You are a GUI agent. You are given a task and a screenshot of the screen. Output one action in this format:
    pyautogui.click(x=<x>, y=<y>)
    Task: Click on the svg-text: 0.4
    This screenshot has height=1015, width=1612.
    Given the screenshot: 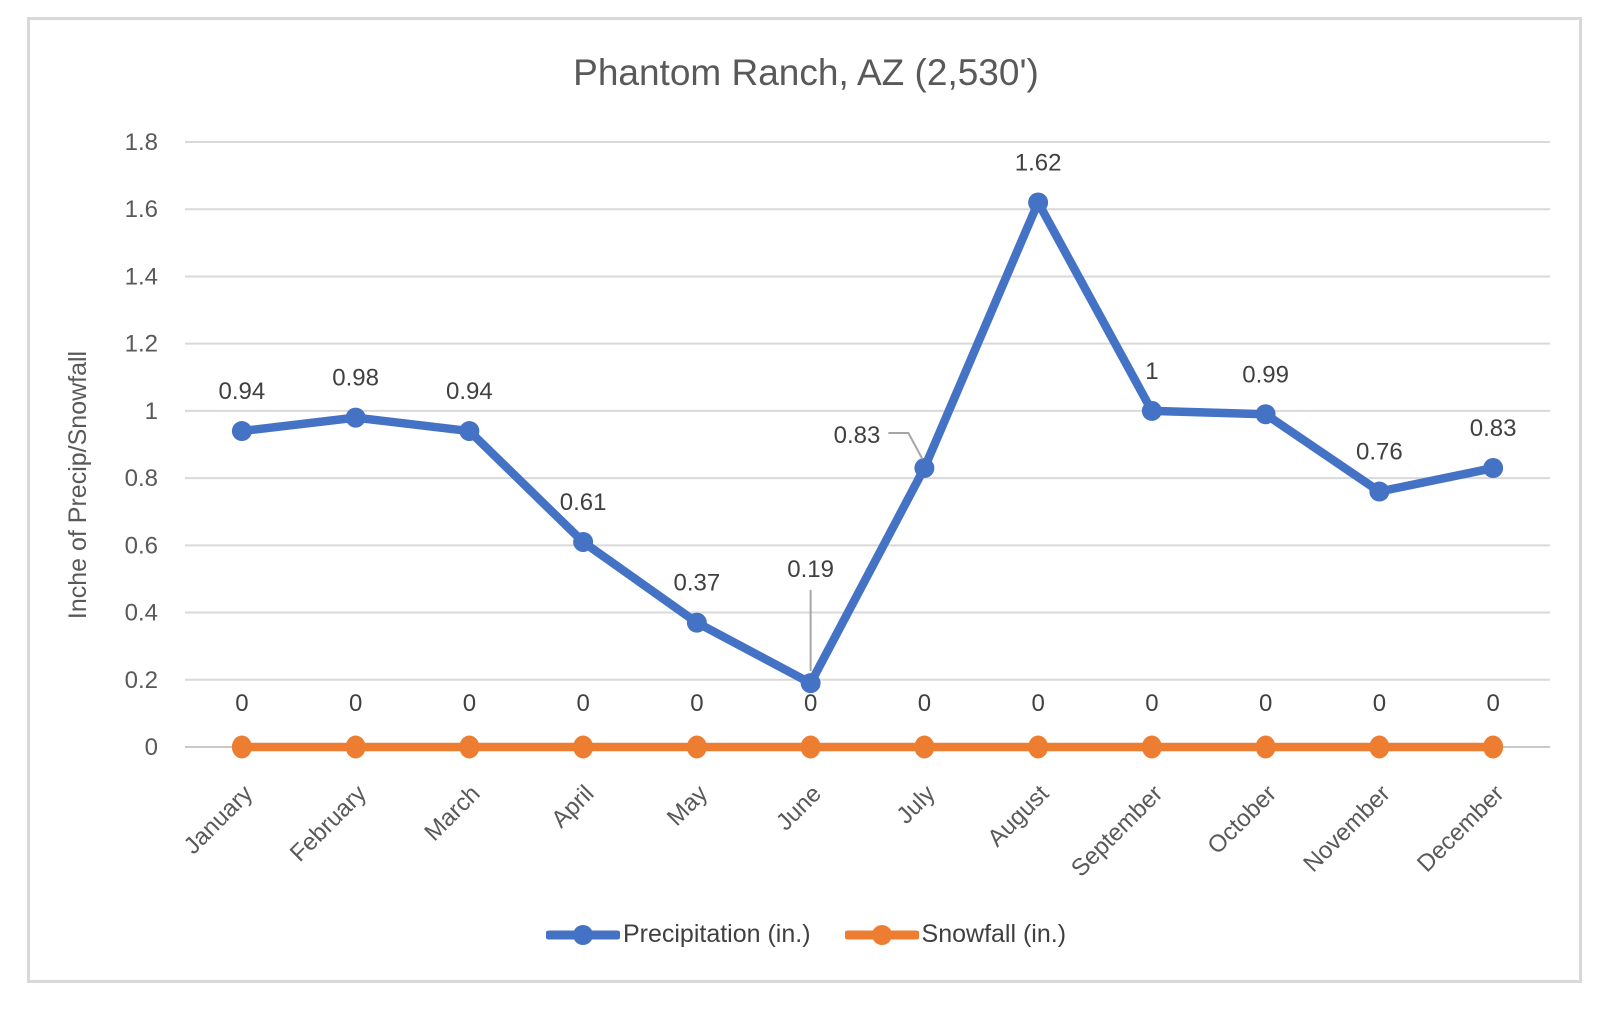 What is the action you would take?
    pyautogui.click(x=141, y=613)
    